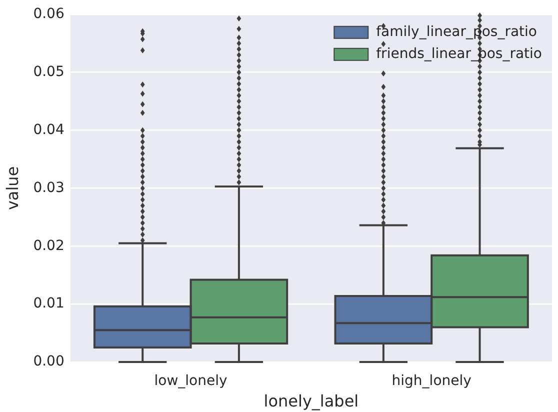 The width and height of the screenshot is (558, 412). I want to click on y-tick-label: 0.05, so click(48, 72).